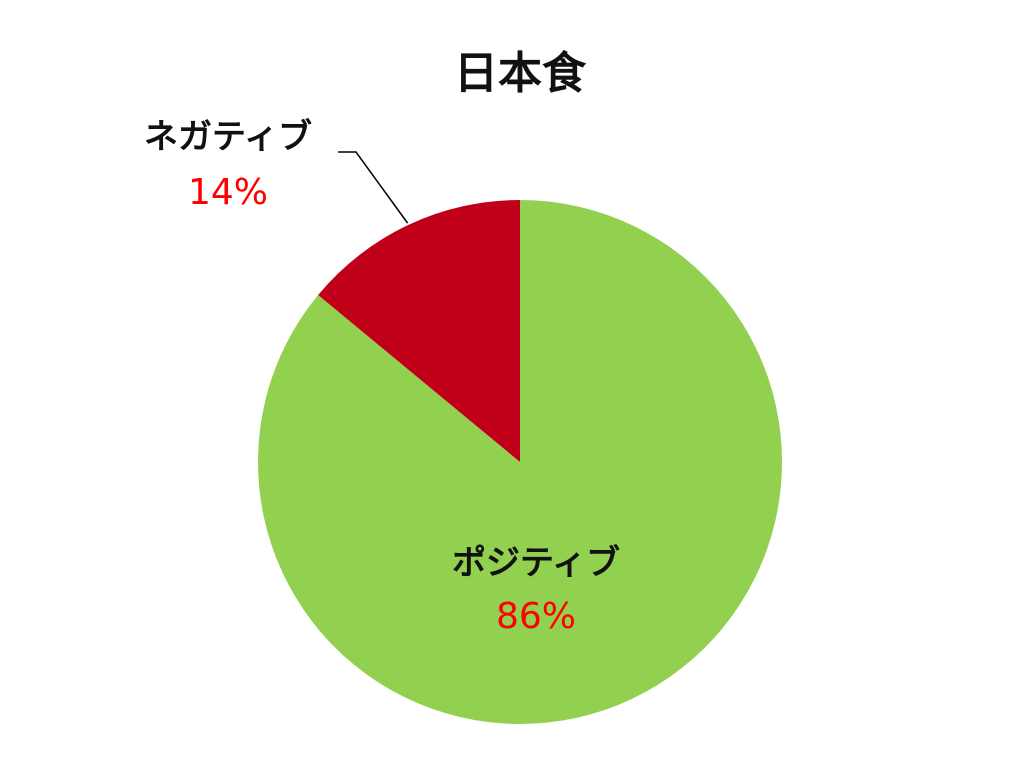 Image resolution: width=1024 pixels, height=773 pixels. What do you see at coordinates (419, 331) in the screenshot?
I see `slice-negative` at bounding box center [419, 331].